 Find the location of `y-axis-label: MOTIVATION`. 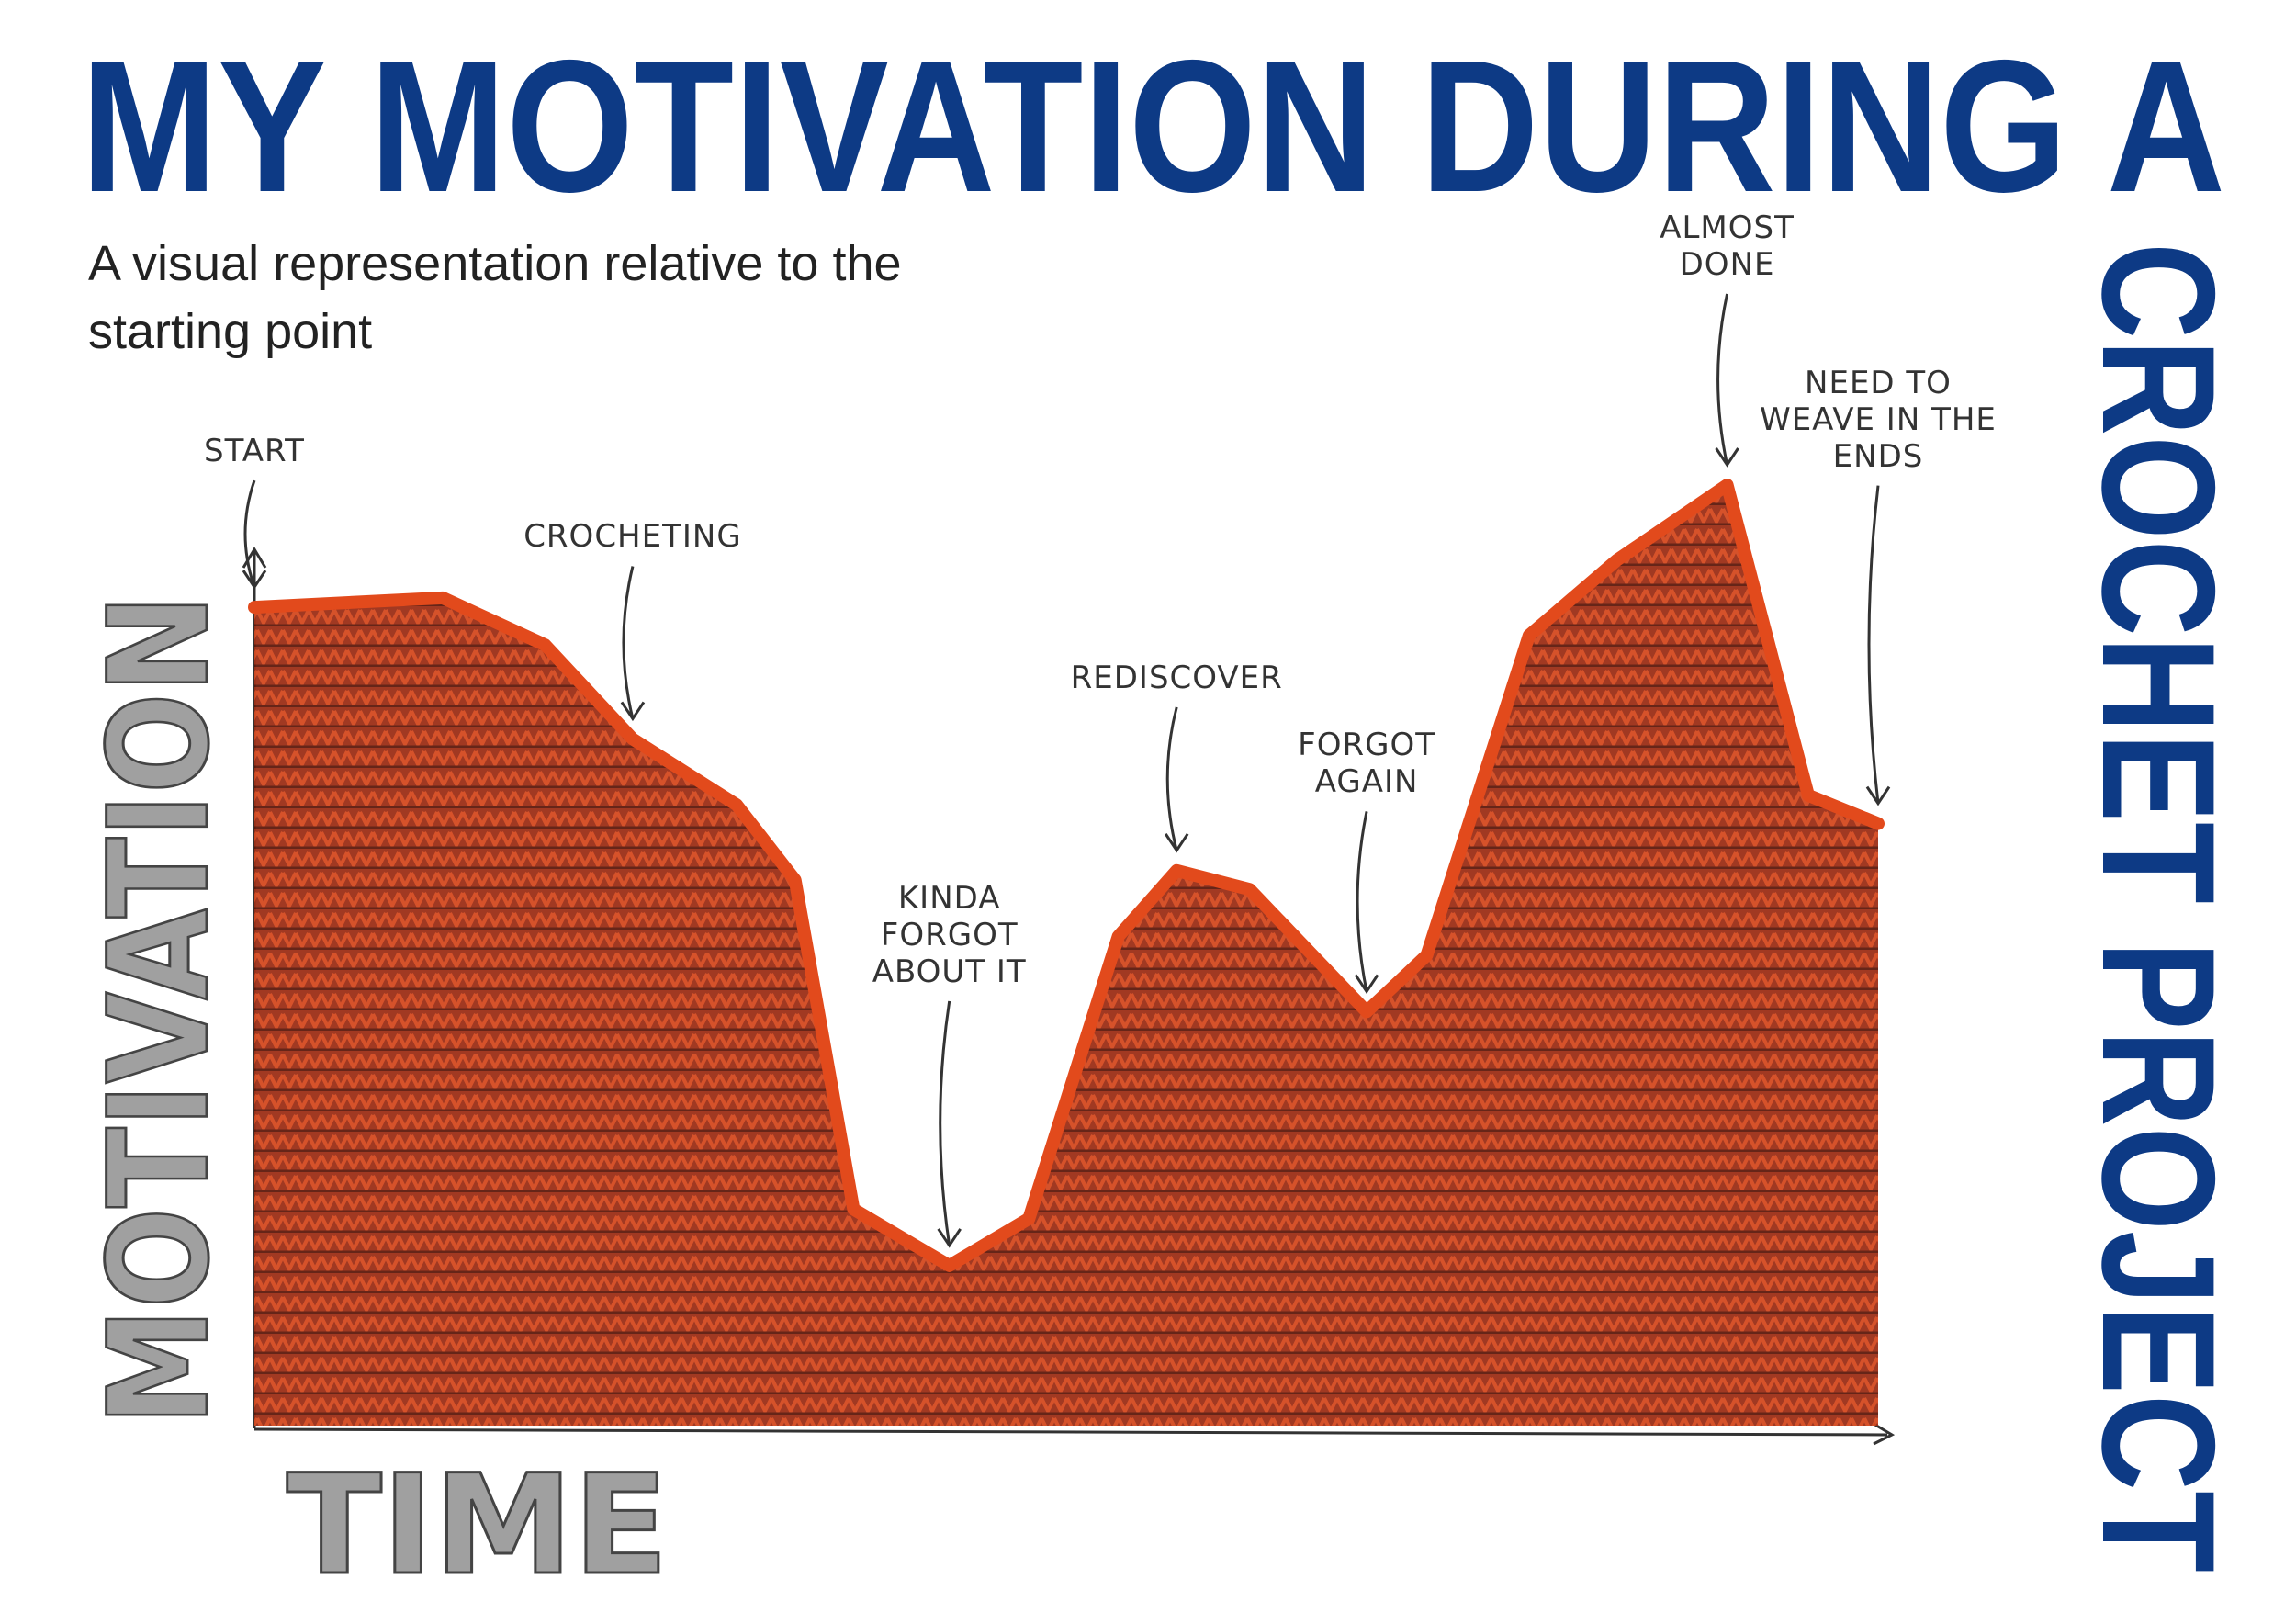

y-axis-label: MOTIVATION is located at coordinates (160, 1010).